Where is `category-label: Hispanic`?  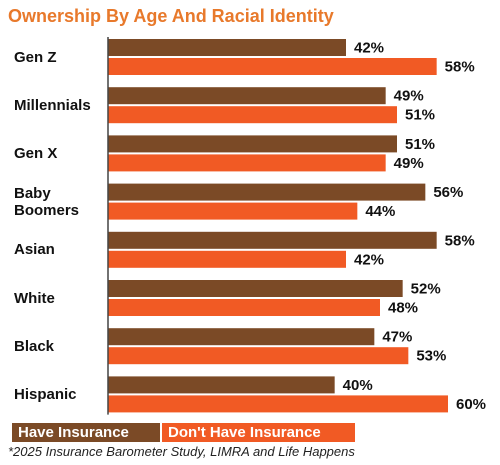
category-label: Hispanic is located at coordinates (45, 394).